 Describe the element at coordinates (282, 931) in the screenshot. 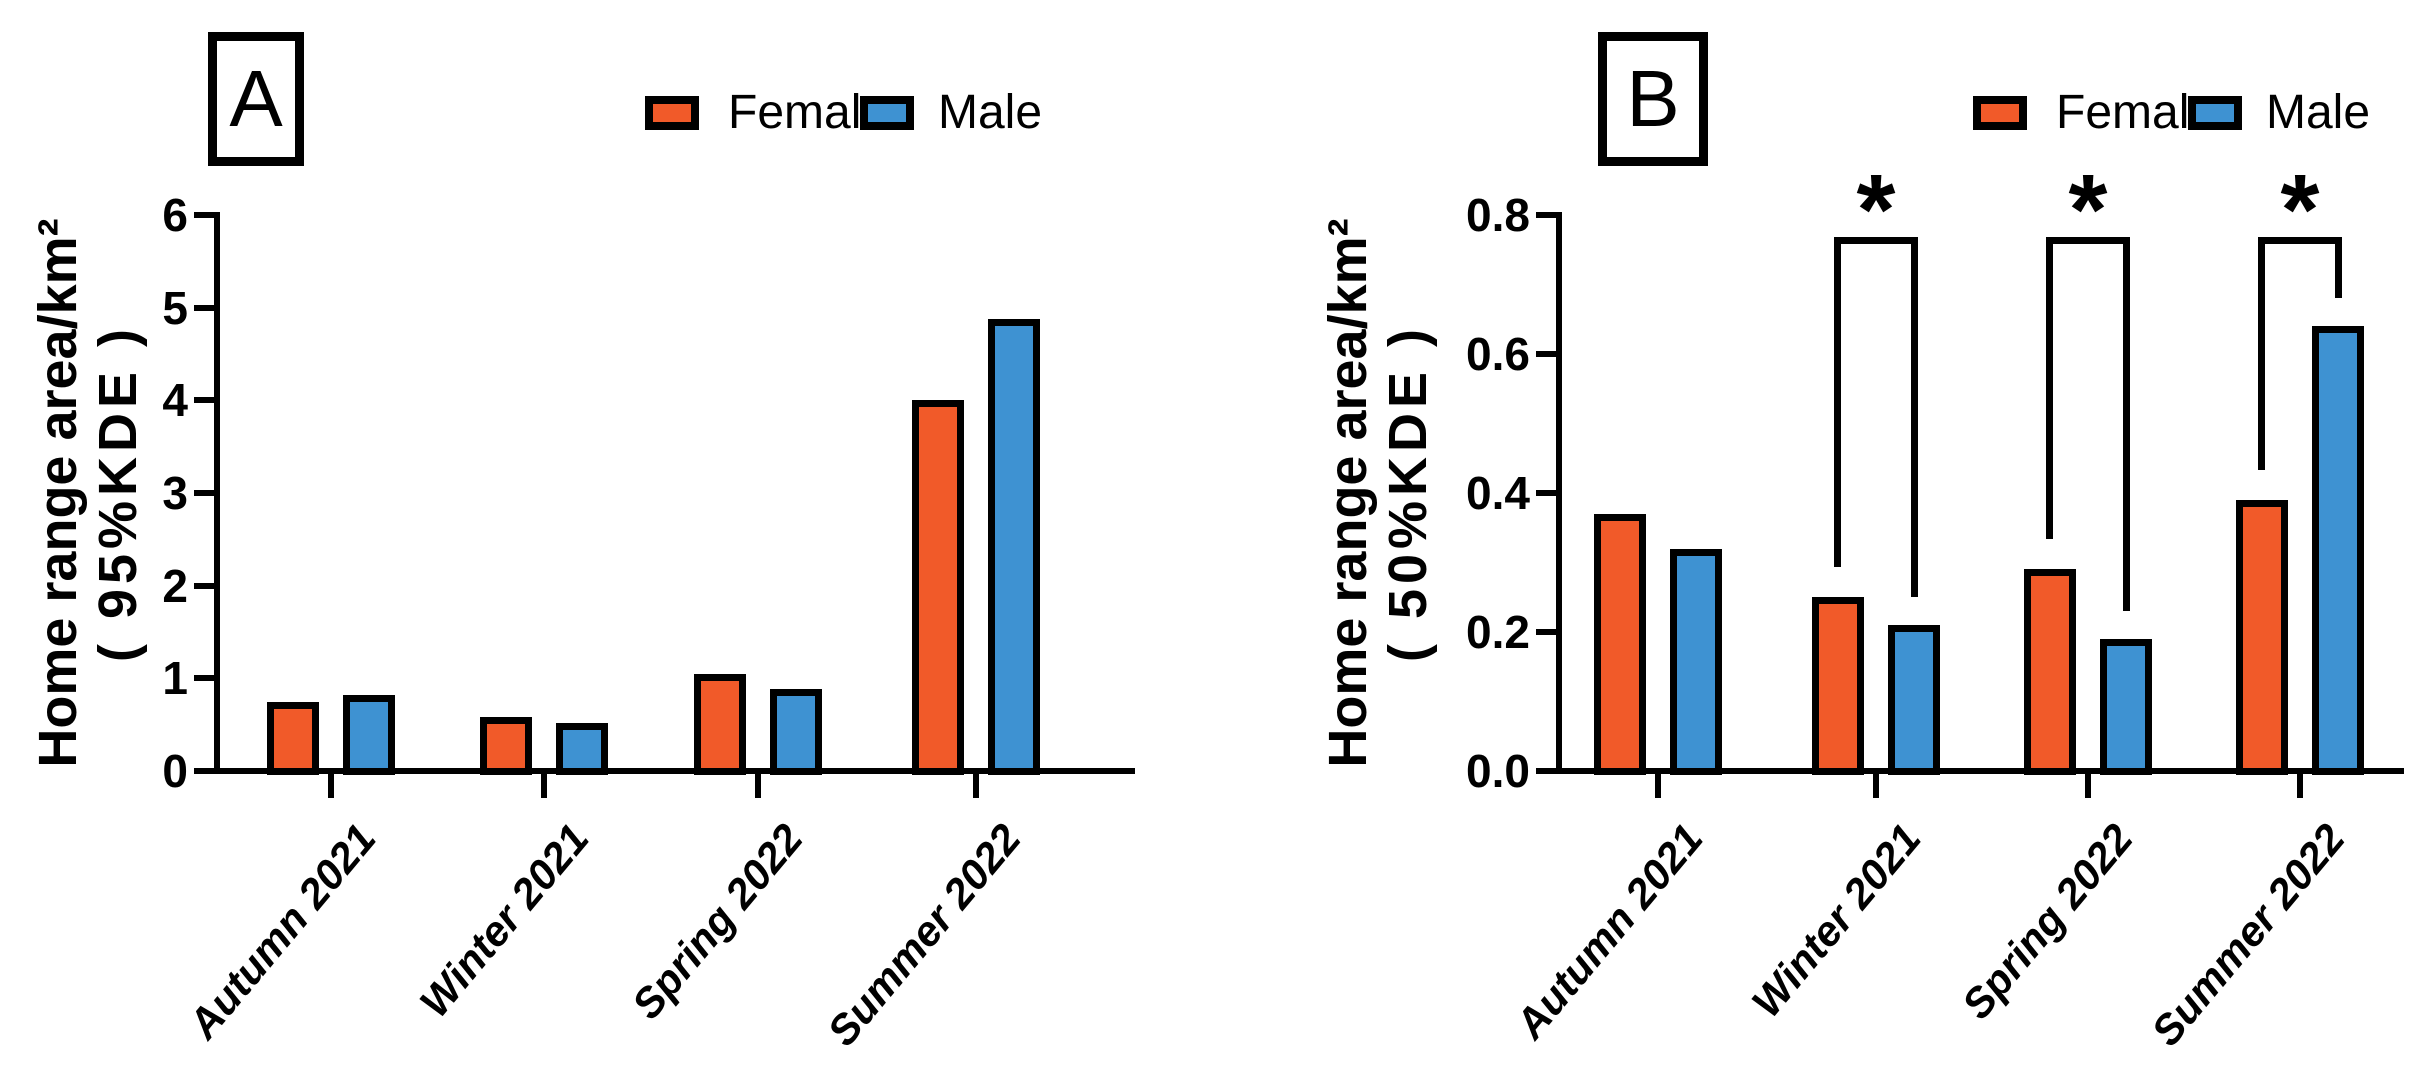

I see `panel-a-x-category-label: Autumn 2021` at that location.